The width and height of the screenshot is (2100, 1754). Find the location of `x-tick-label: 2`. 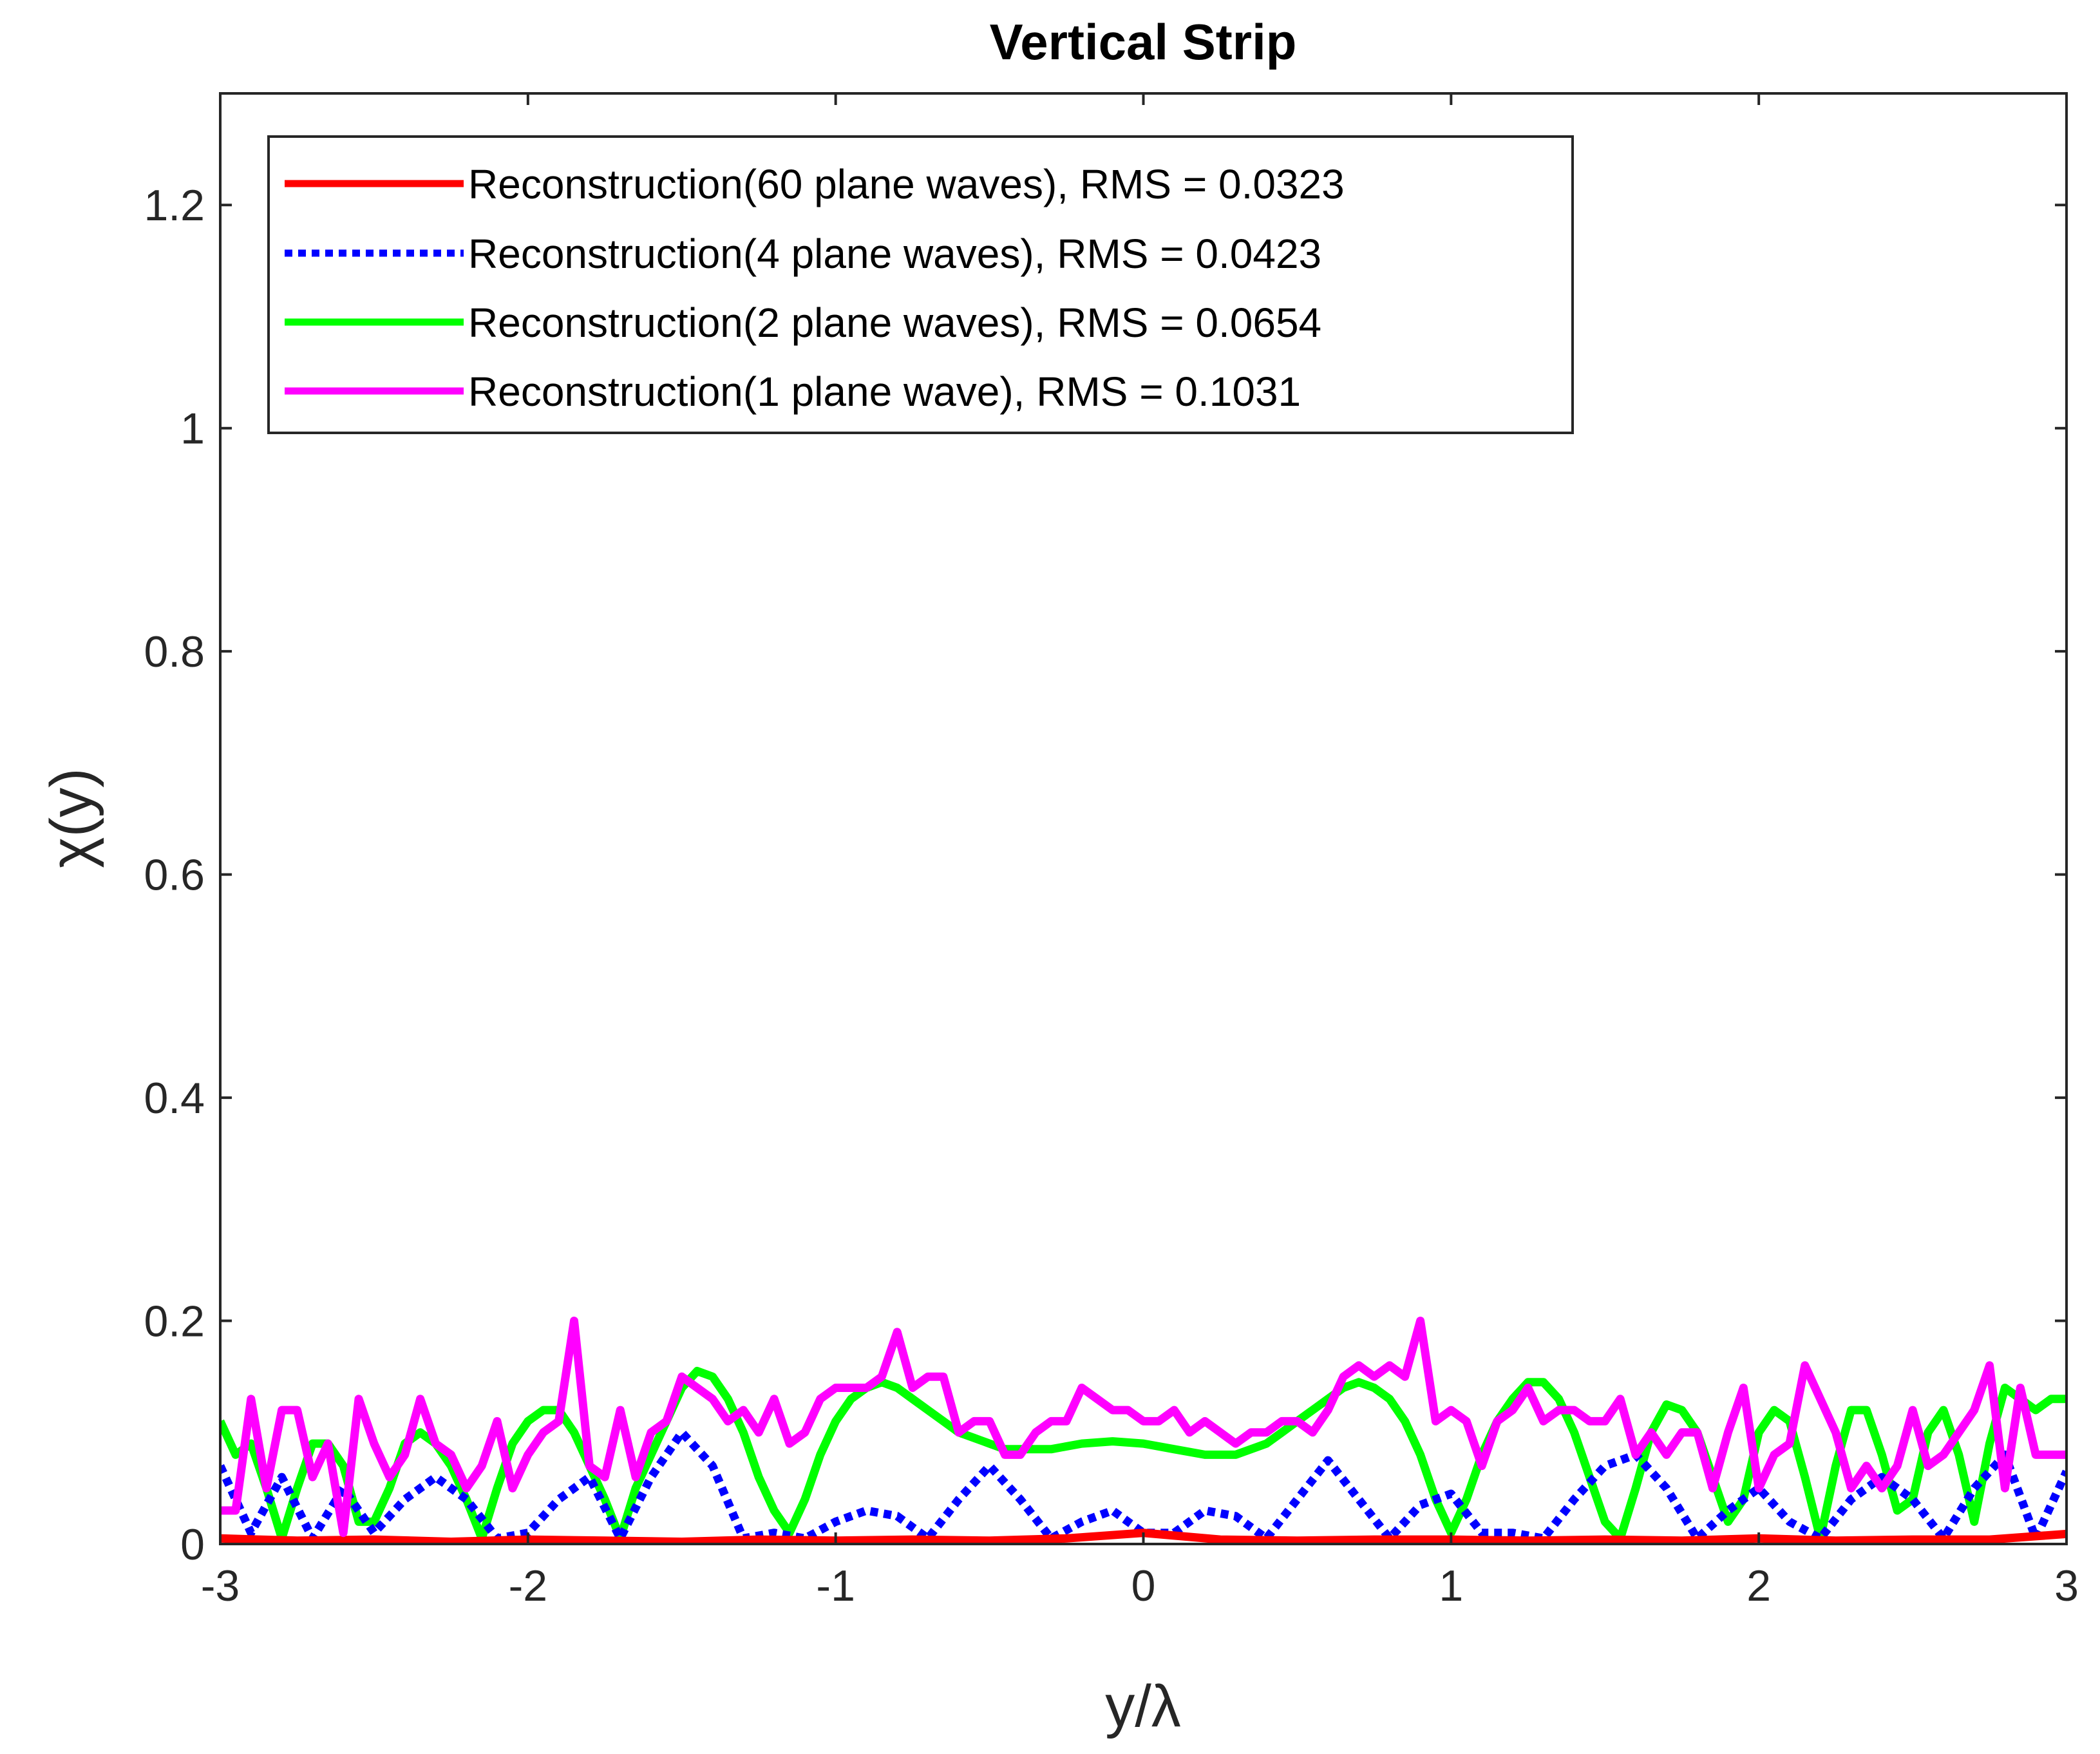

x-tick-label: 2 is located at coordinates (1759, 1585).